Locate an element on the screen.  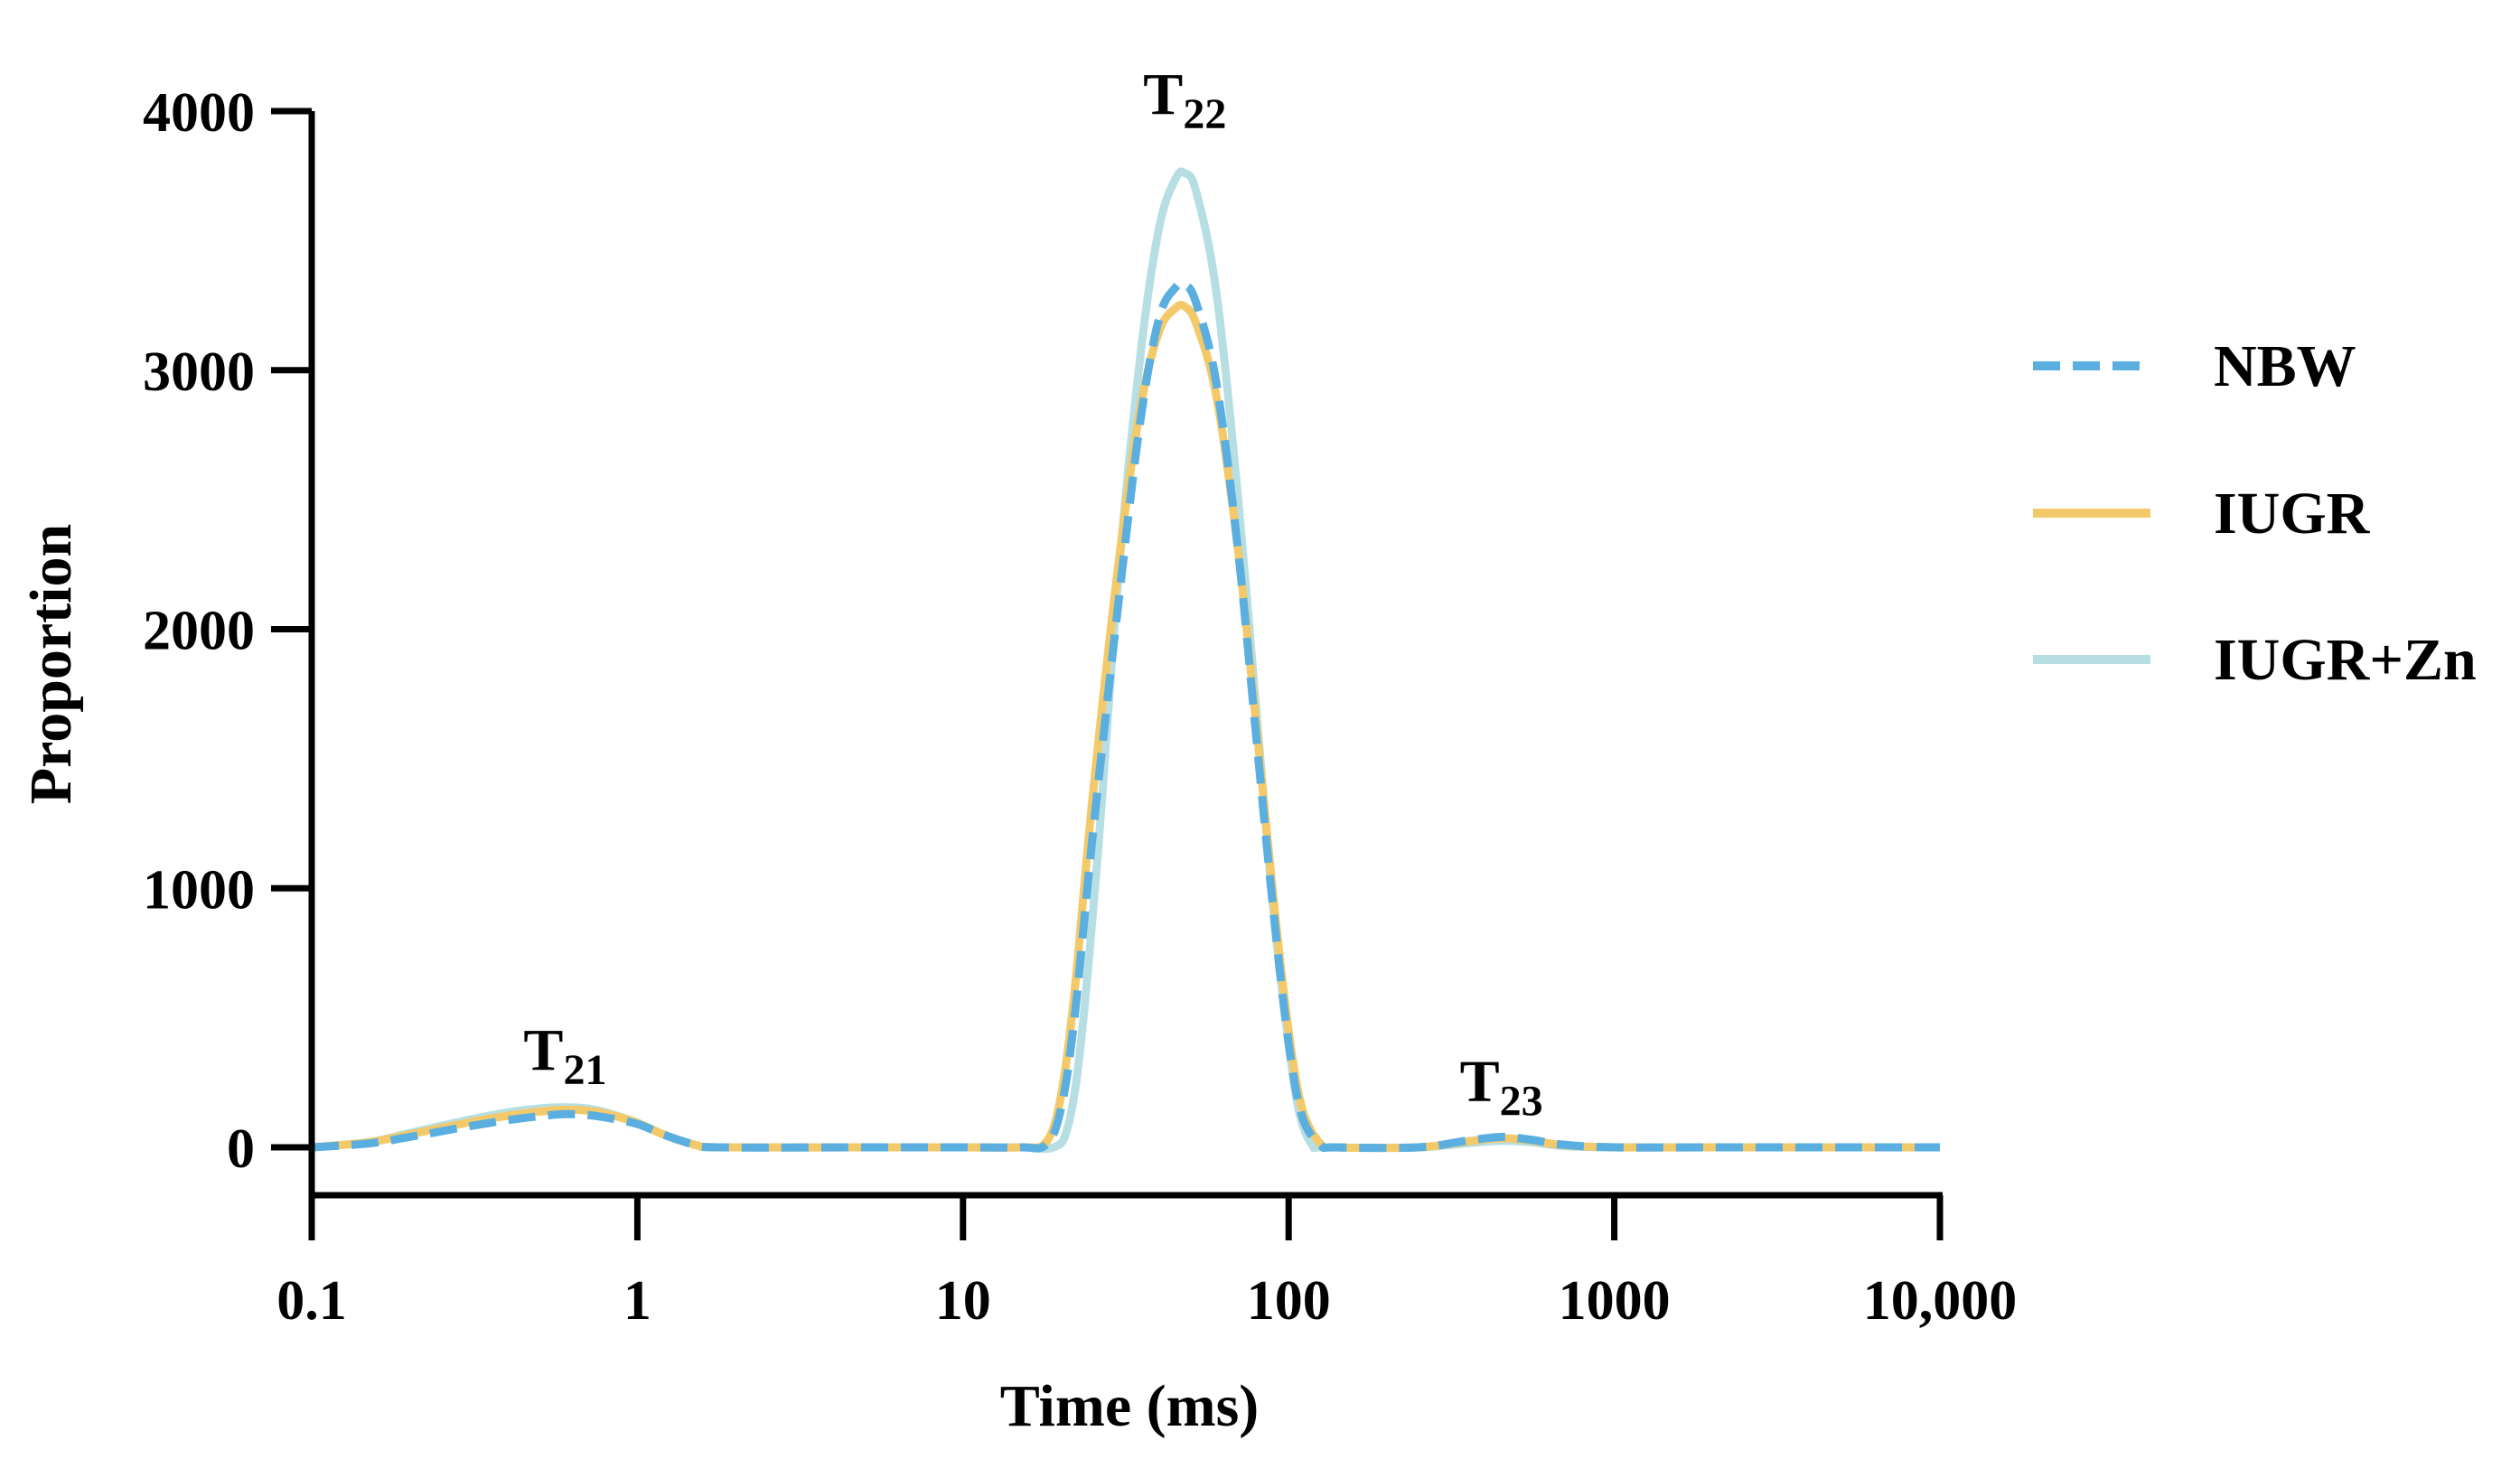
y-tick-label: 2000 is located at coordinates (199, 631).